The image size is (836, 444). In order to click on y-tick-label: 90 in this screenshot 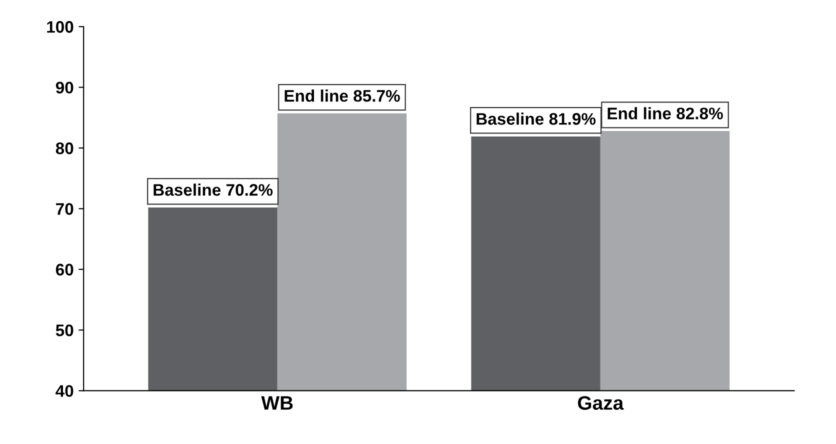, I will do `click(65, 88)`.